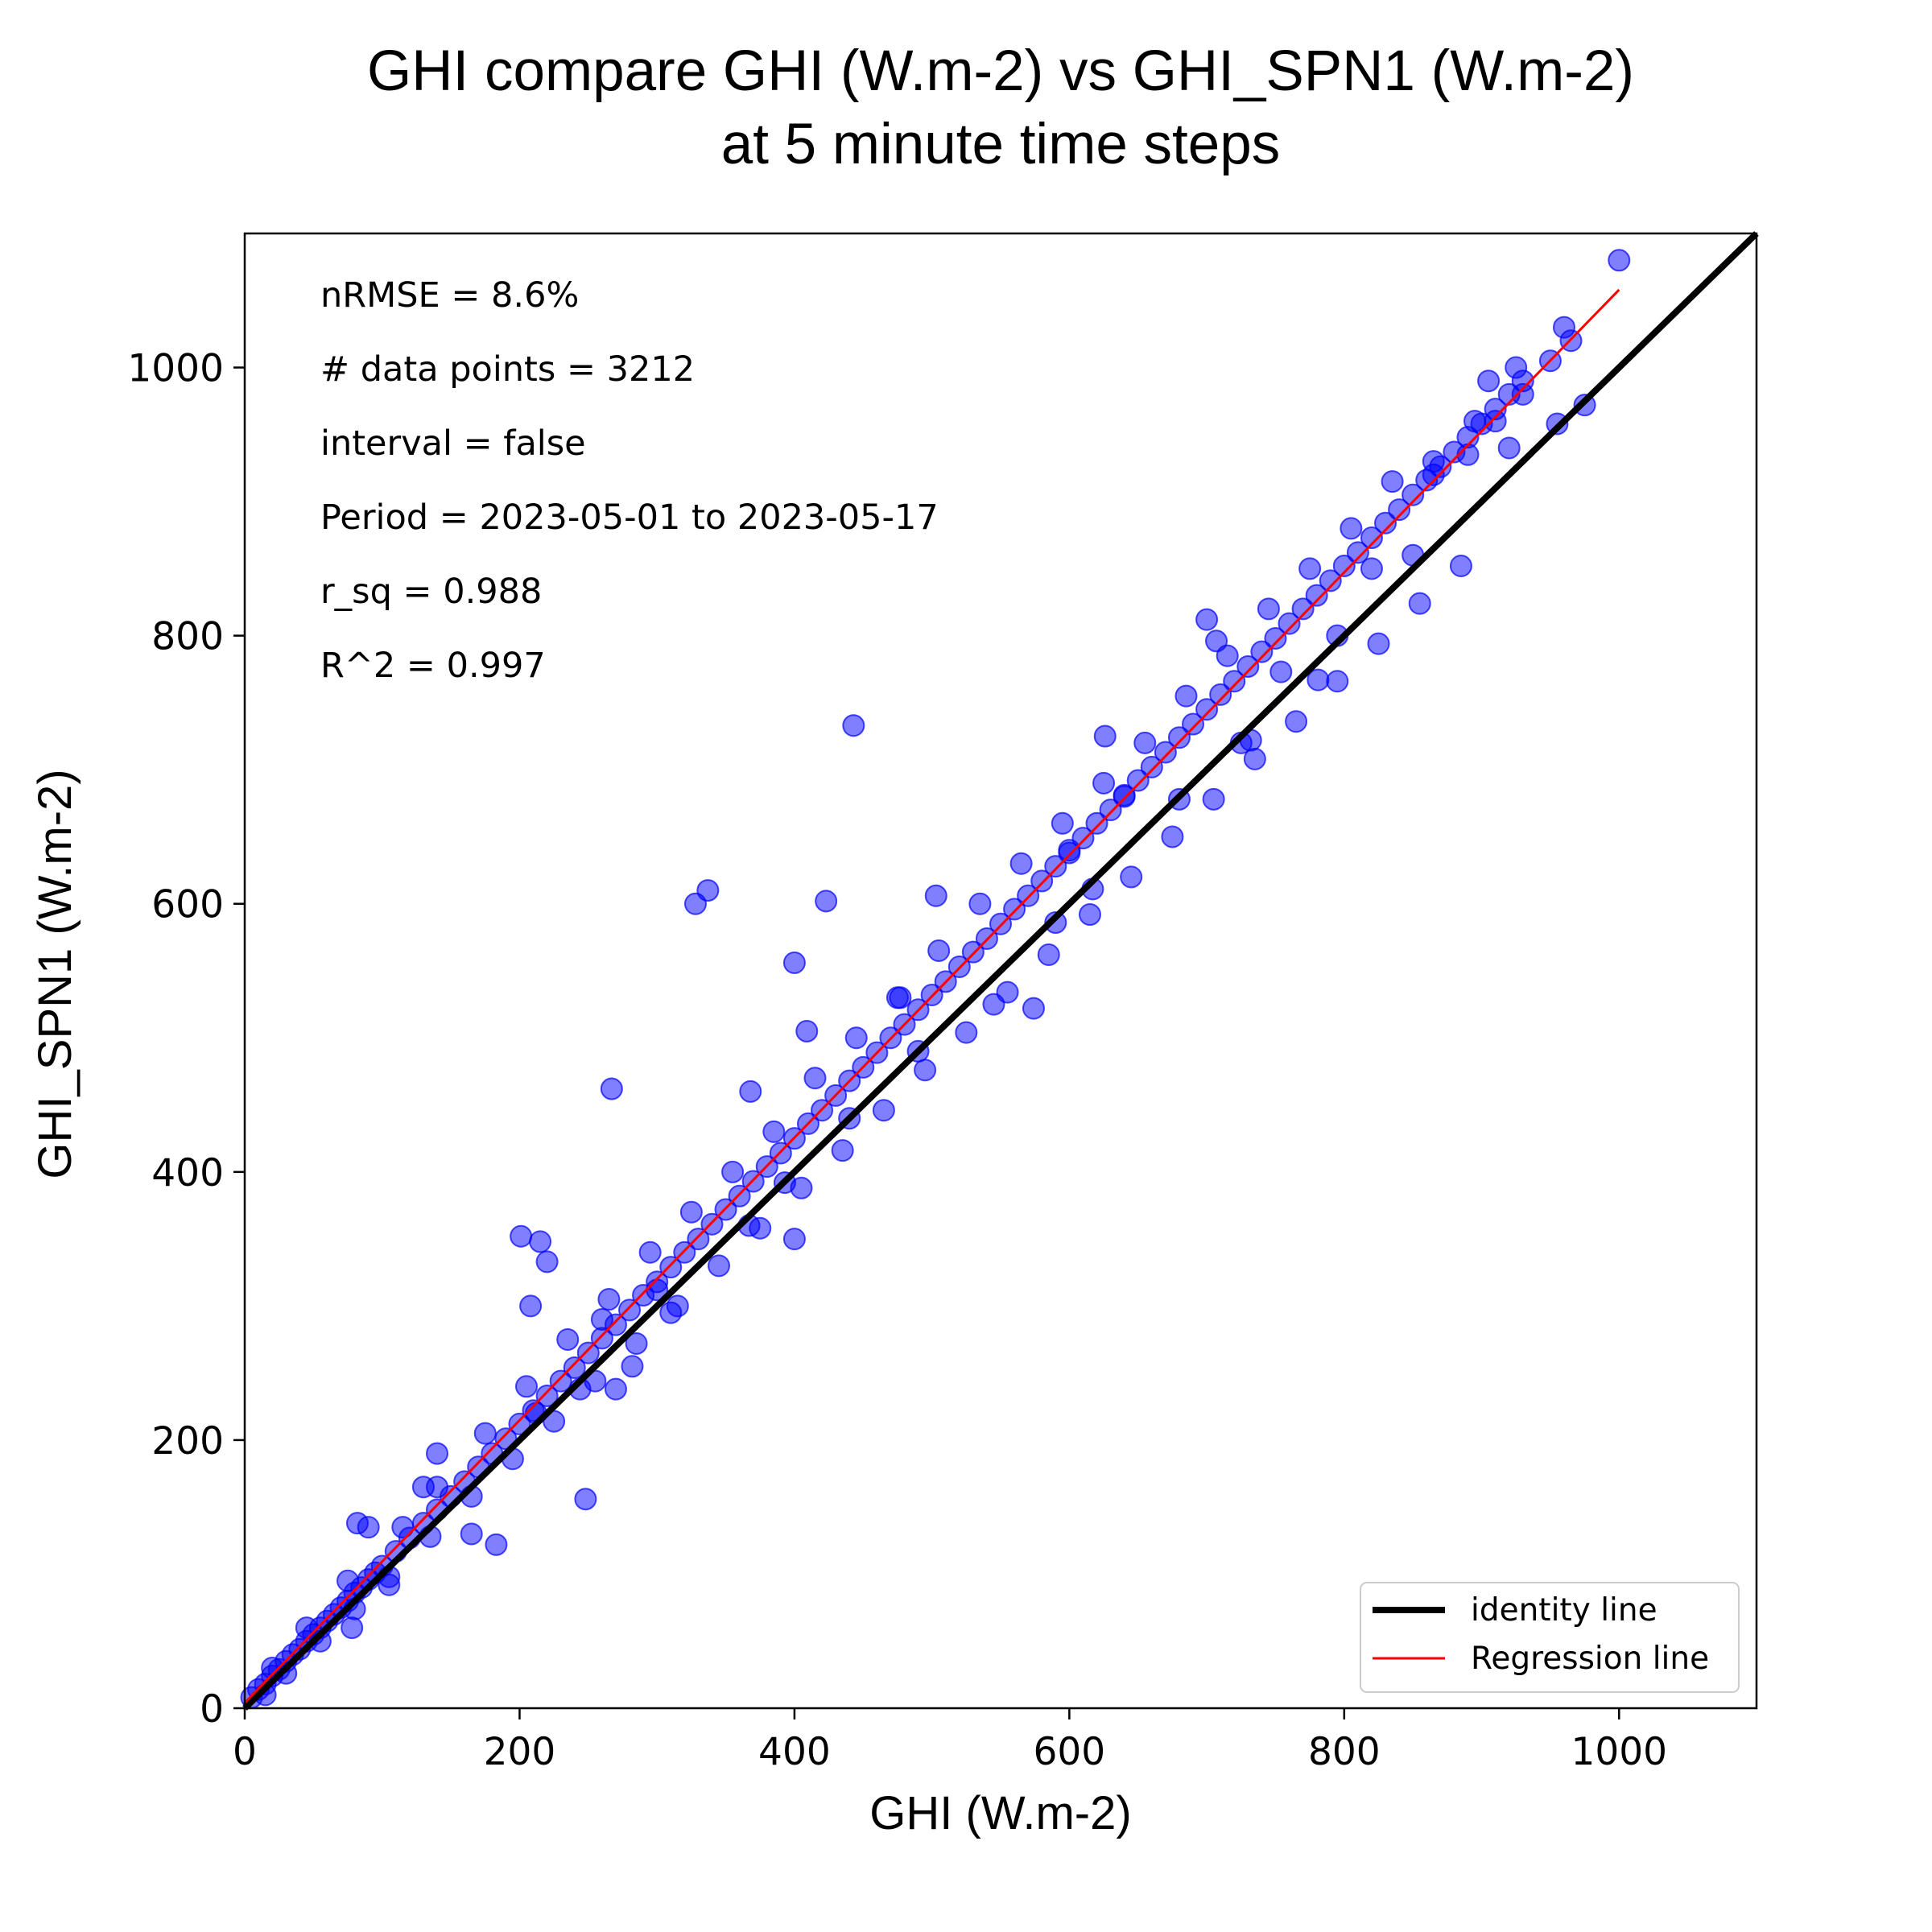  Describe the element at coordinates (629, 517) in the screenshot. I see `annotation-period: Period = 2023-05-01 to 2023-05-17` at that location.